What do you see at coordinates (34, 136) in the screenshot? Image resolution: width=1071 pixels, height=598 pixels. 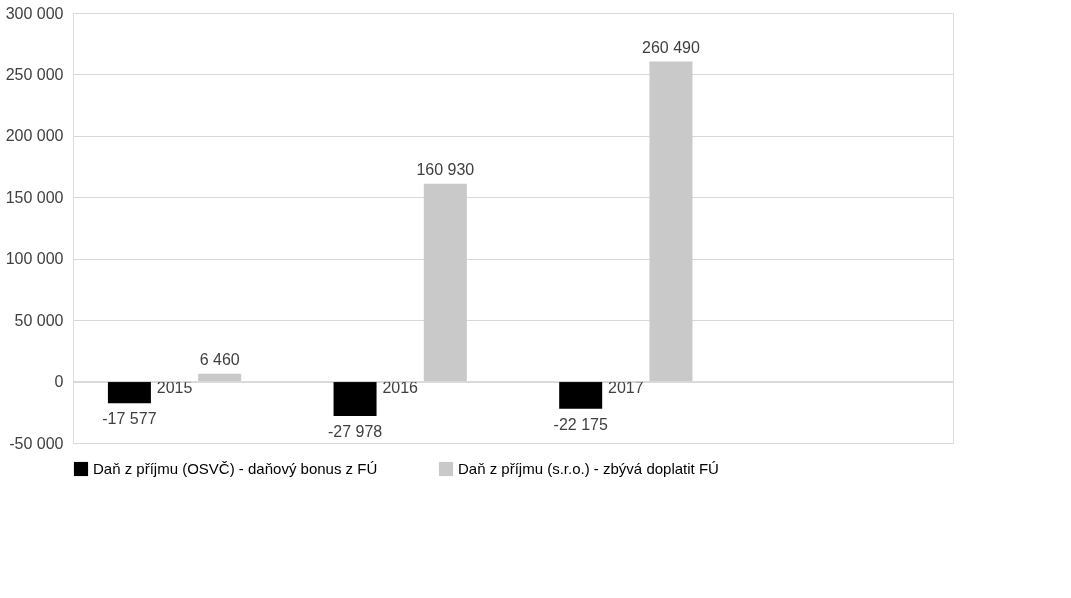 I see `y-tick-label: 200 000` at bounding box center [34, 136].